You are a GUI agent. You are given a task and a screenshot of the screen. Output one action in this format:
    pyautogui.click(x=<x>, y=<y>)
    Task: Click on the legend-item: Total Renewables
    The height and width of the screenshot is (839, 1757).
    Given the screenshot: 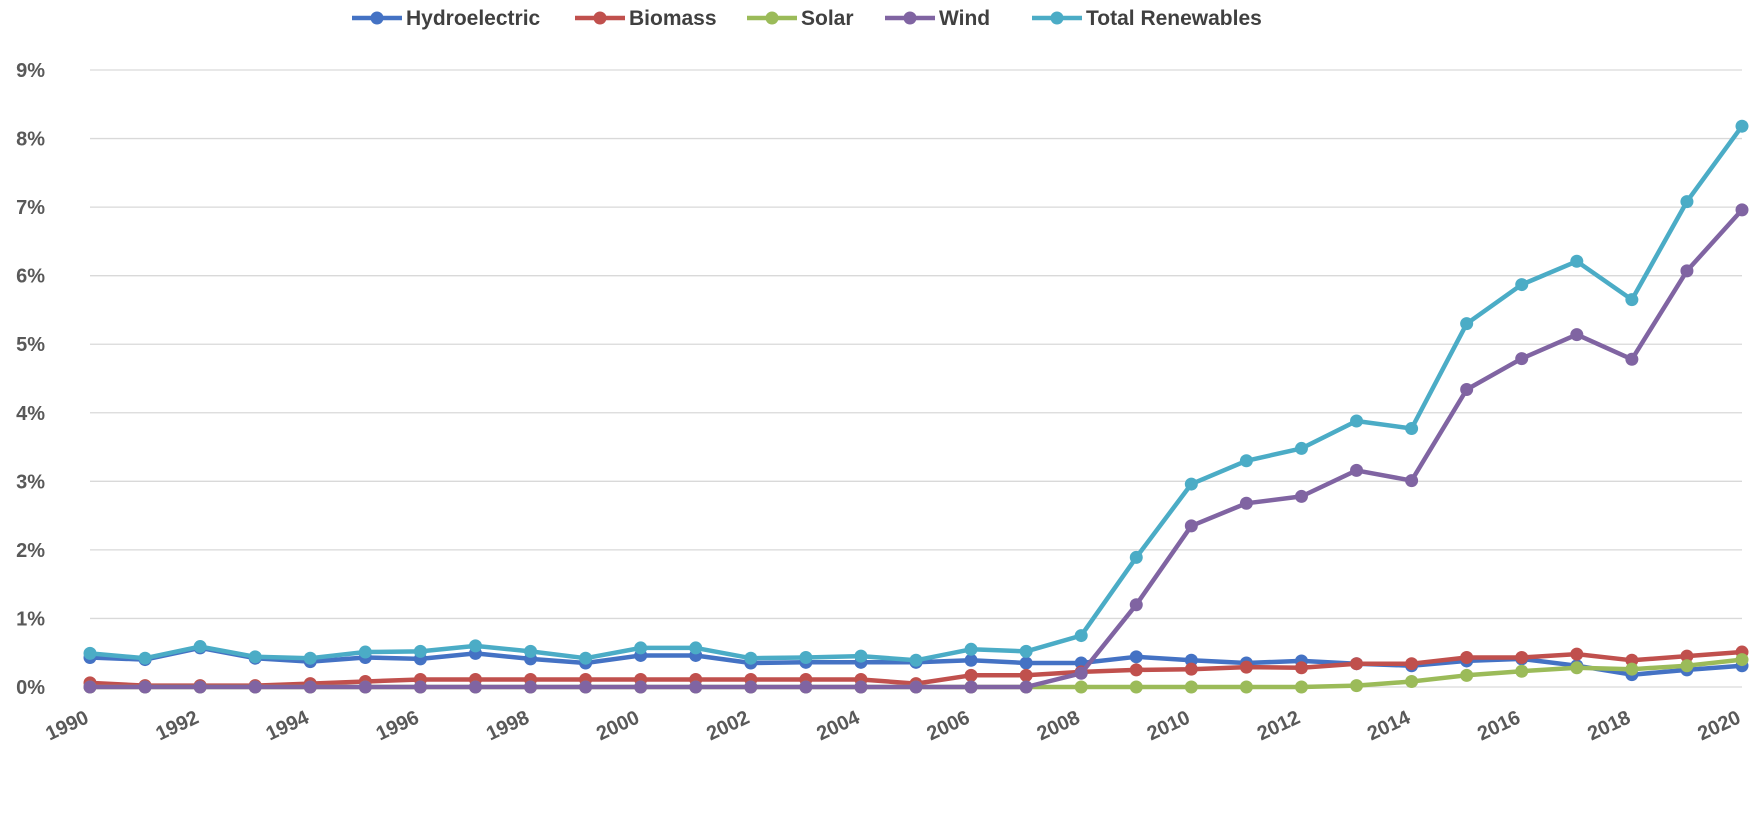 What is the action you would take?
    pyautogui.click(x=1147, y=18)
    